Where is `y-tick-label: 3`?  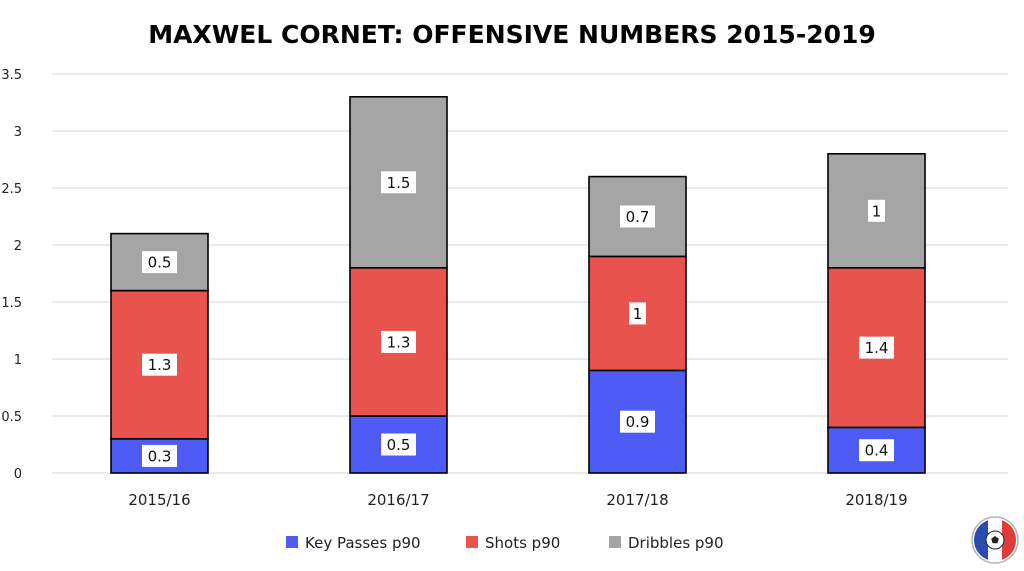
y-tick-label: 3 is located at coordinates (18, 132).